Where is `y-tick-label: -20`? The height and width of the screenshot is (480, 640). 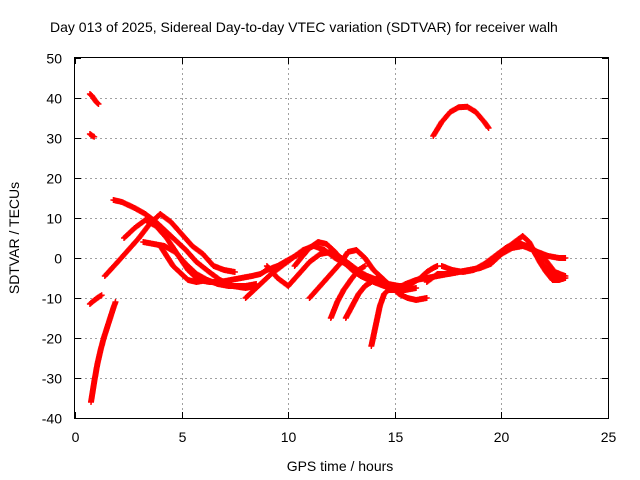 y-tick-label: -20 is located at coordinates (52, 339).